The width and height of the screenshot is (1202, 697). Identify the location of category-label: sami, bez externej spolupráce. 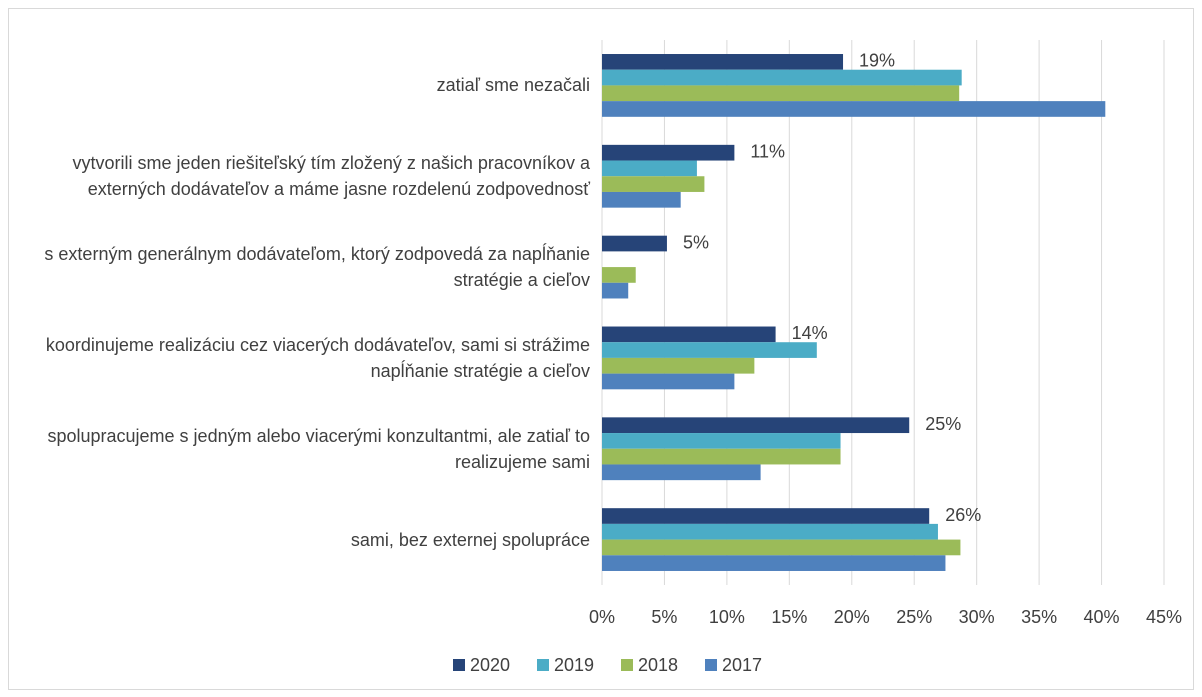
(470, 539).